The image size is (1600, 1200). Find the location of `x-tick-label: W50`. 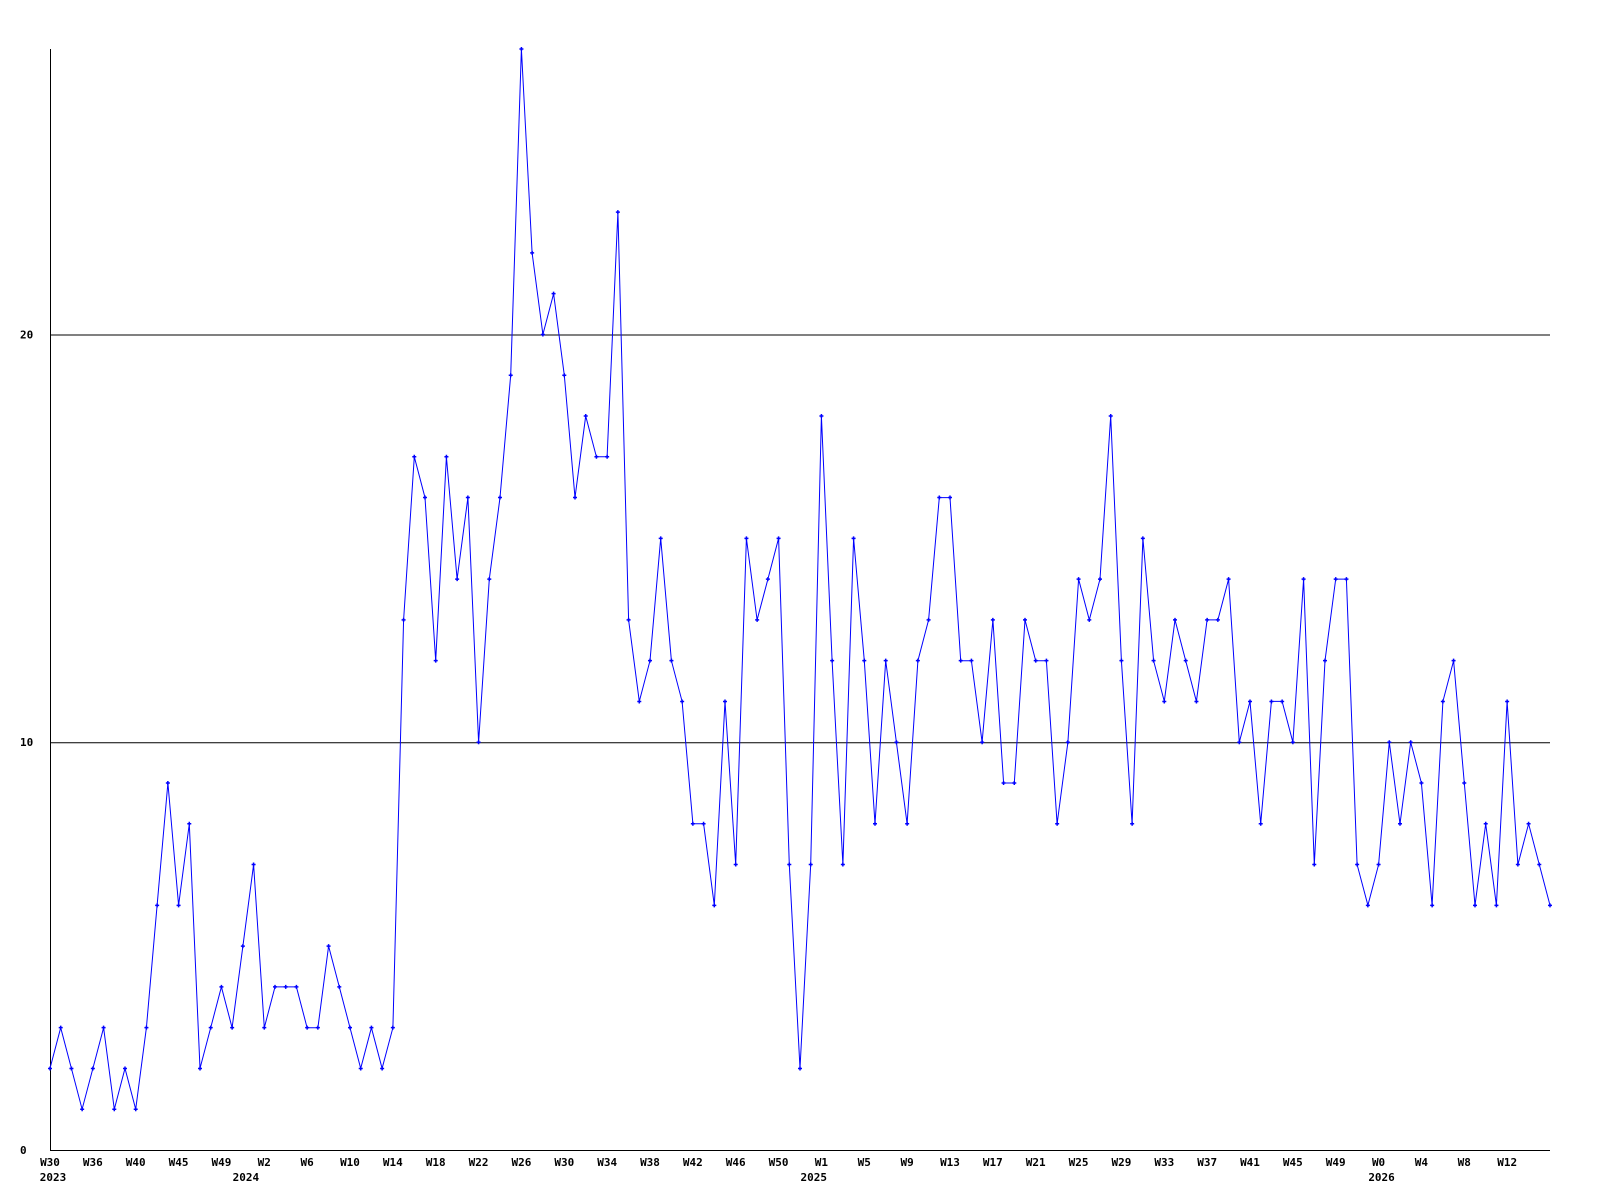

x-tick-label: W50 is located at coordinates (779, 1162).